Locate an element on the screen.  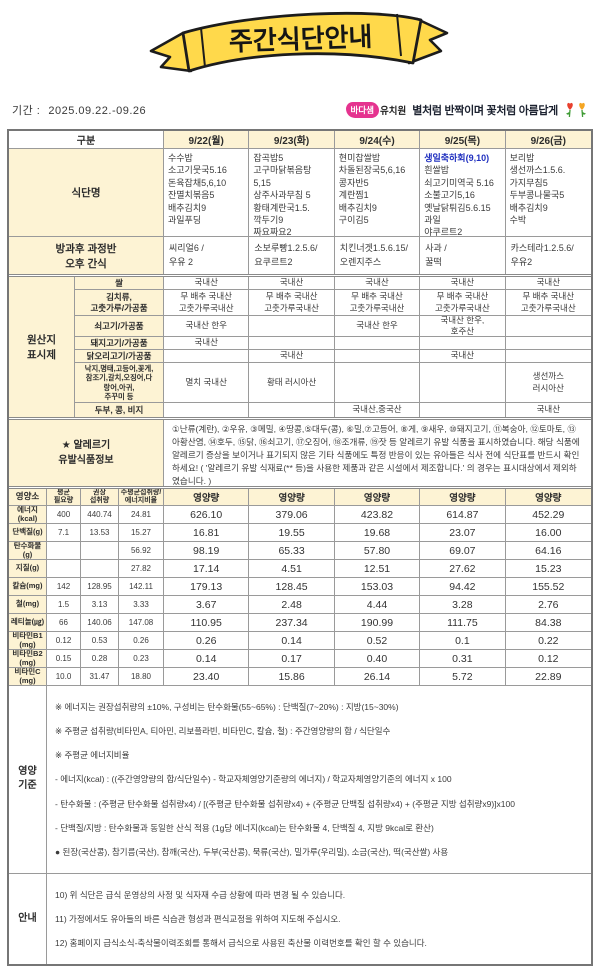
nutrition-cell: 19.55 is located at coordinates (292, 533).